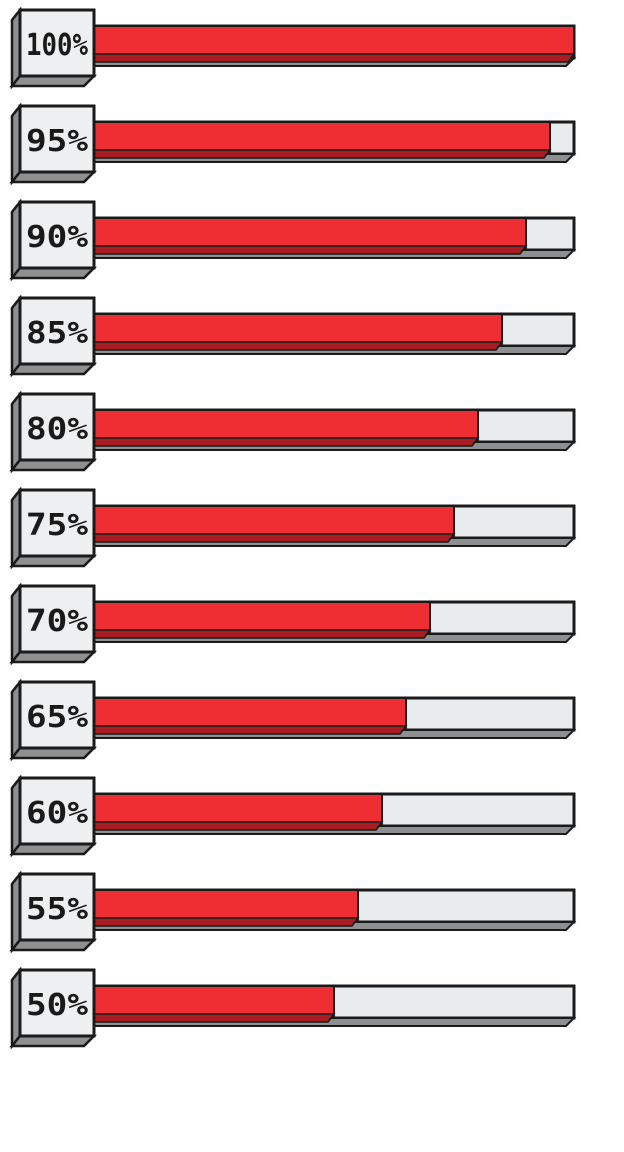  I want to click on percent-label: 65%, so click(57, 717).